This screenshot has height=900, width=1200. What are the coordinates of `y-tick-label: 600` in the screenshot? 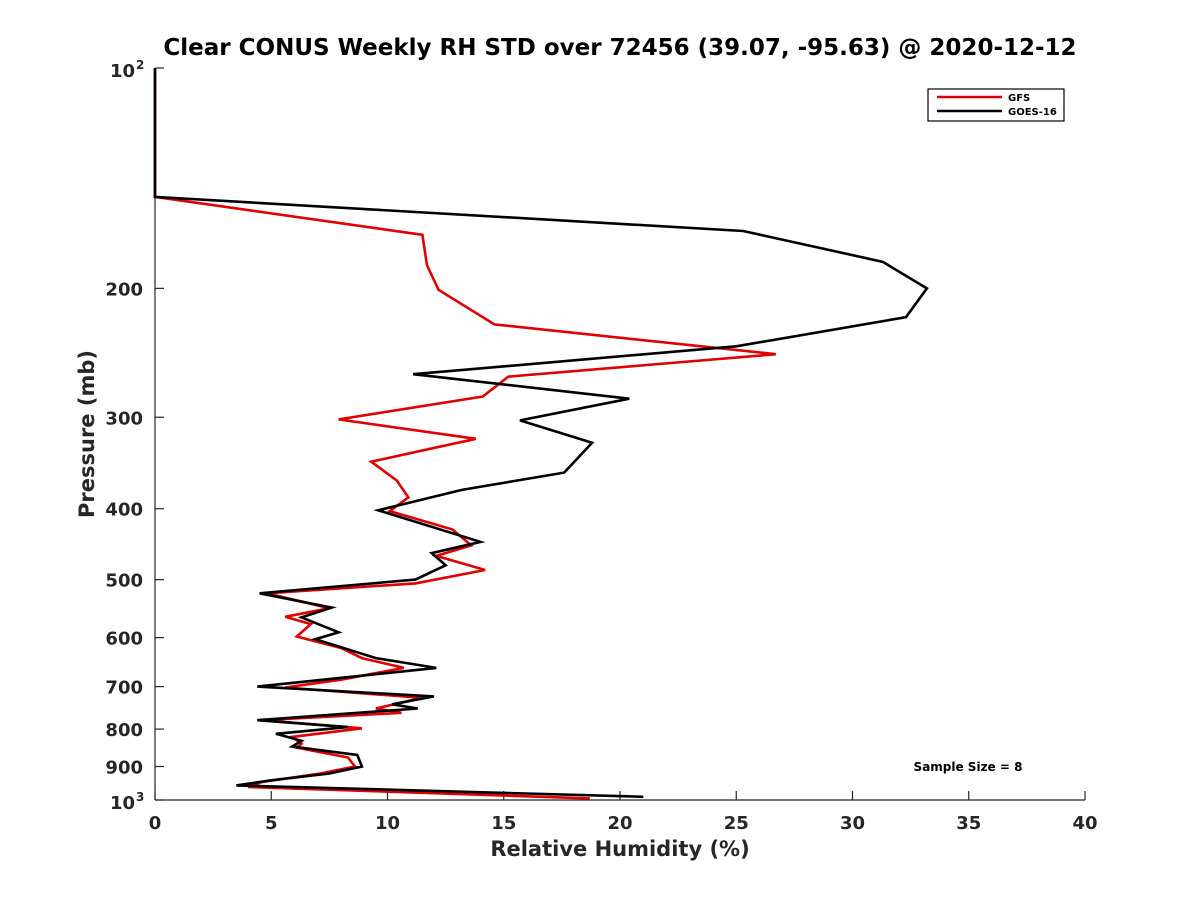 It's located at (124, 639).